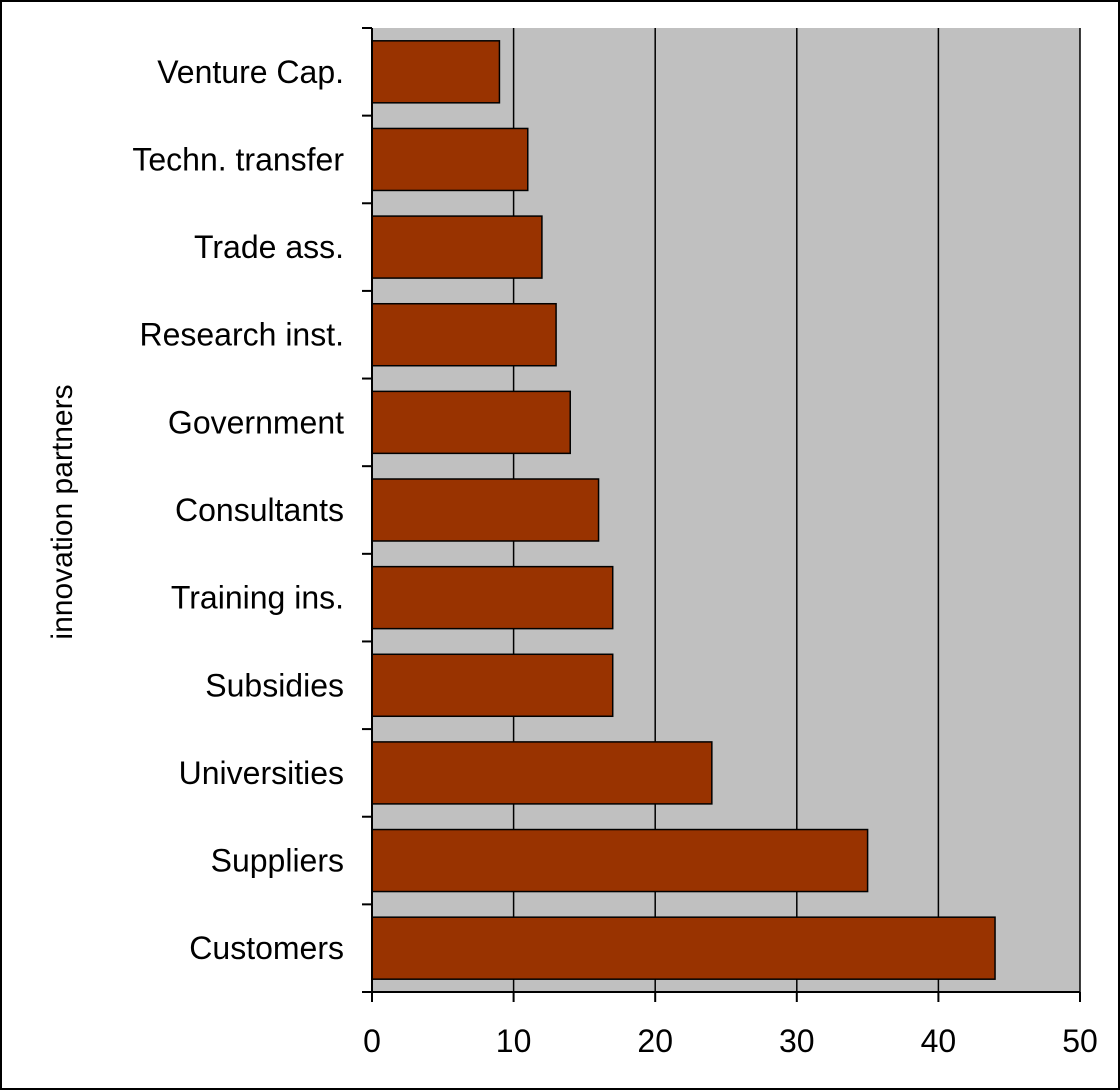 Image resolution: width=1120 pixels, height=1090 pixels. What do you see at coordinates (274, 685) in the screenshot?
I see `category-label: Subsidies` at bounding box center [274, 685].